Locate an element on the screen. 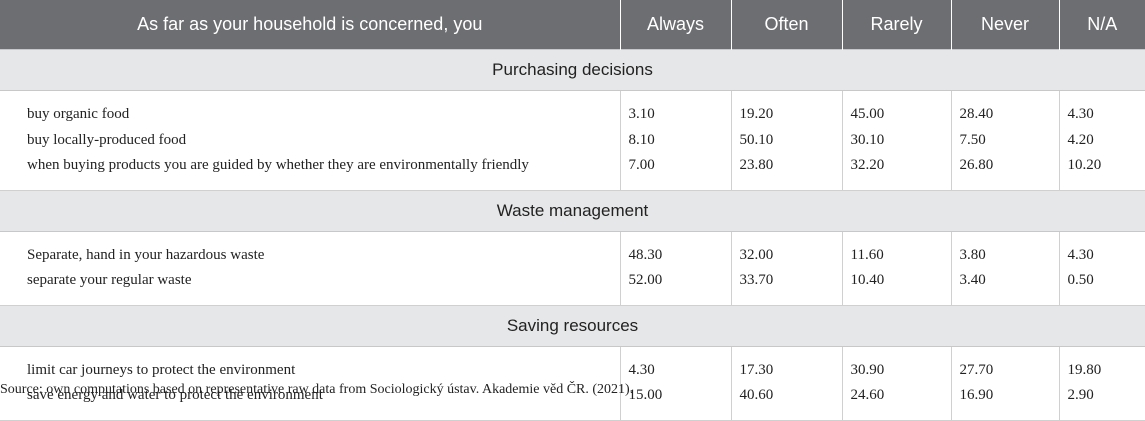 The height and width of the screenshot is (421, 1145). header-always: Always is located at coordinates (675, 25).